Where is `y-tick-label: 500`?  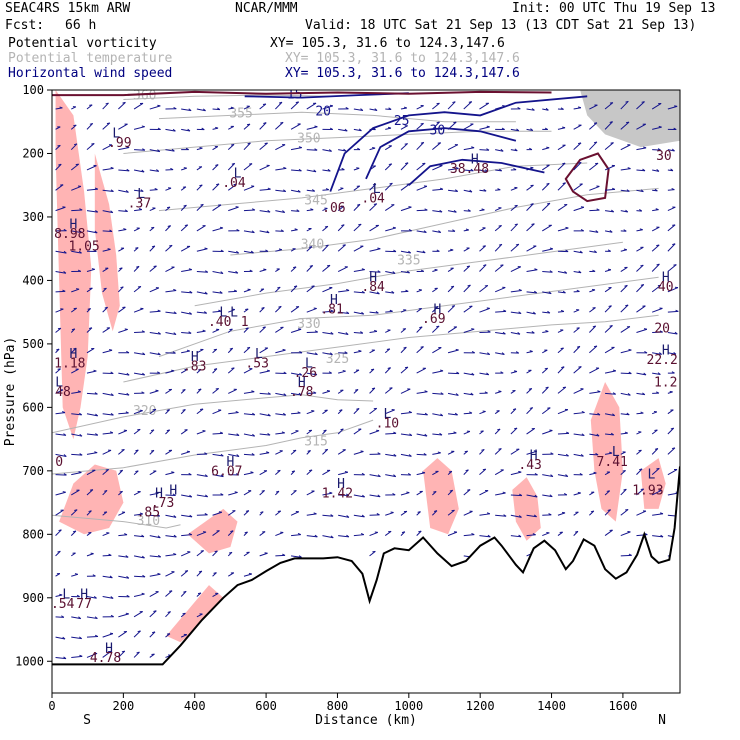 y-tick-label: 500 is located at coordinates (33, 344).